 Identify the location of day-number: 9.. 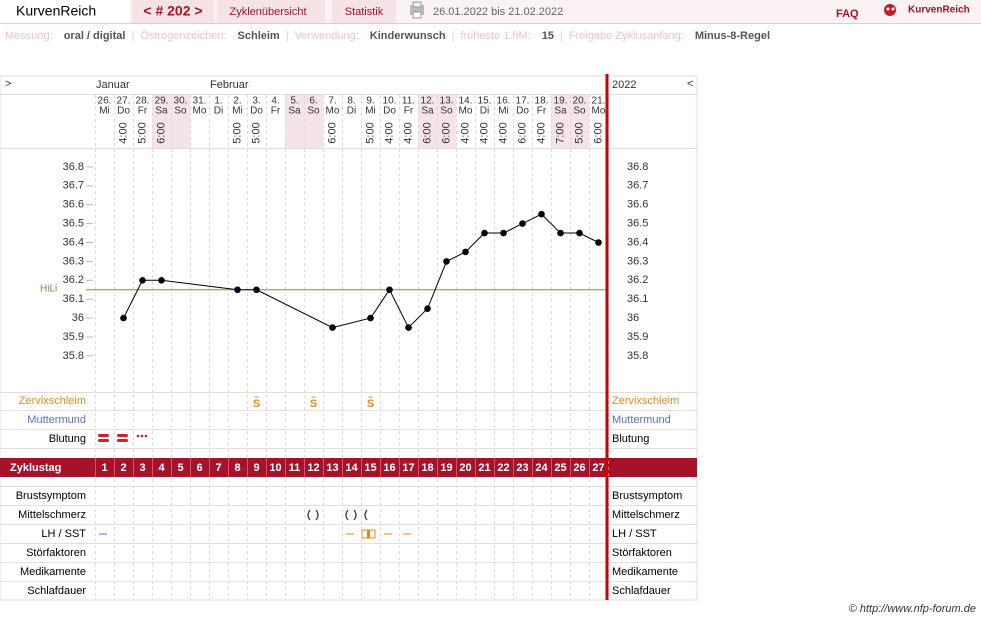
(370, 101).